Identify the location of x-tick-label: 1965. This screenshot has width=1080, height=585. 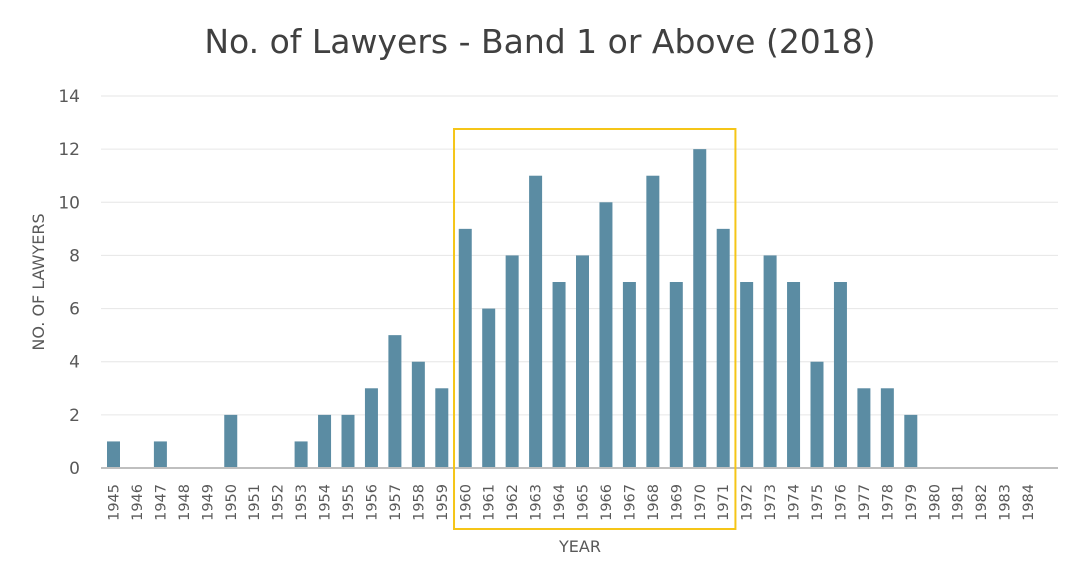
(584, 502).